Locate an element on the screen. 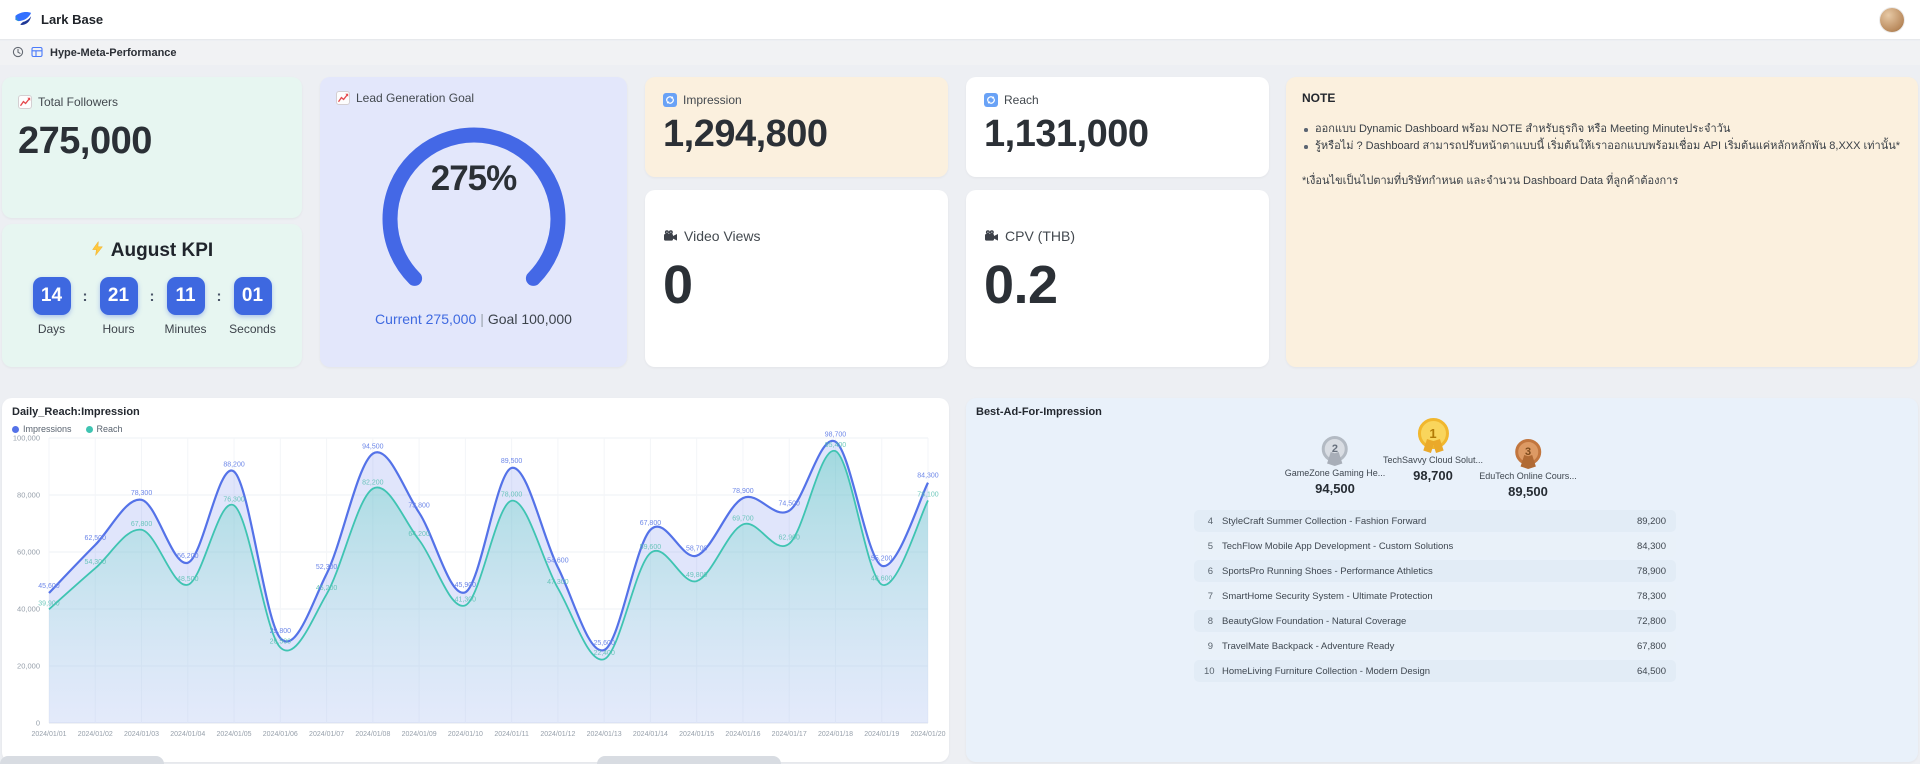 The height and width of the screenshot is (764, 1920). svg-text: 80,000 is located at coordinates (28, 495).